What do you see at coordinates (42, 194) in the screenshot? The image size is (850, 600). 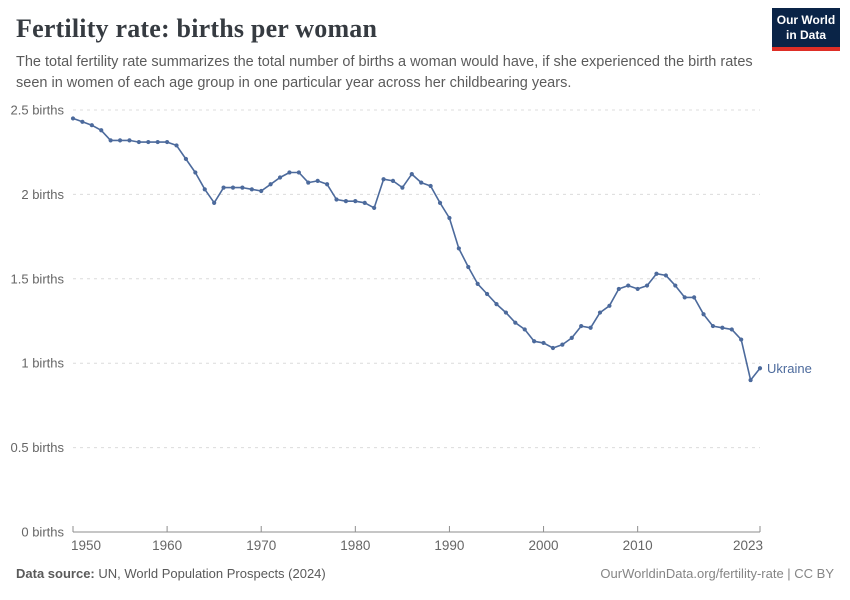 I see `y-tick-label: 2 births` at bounding box center [42, 194].